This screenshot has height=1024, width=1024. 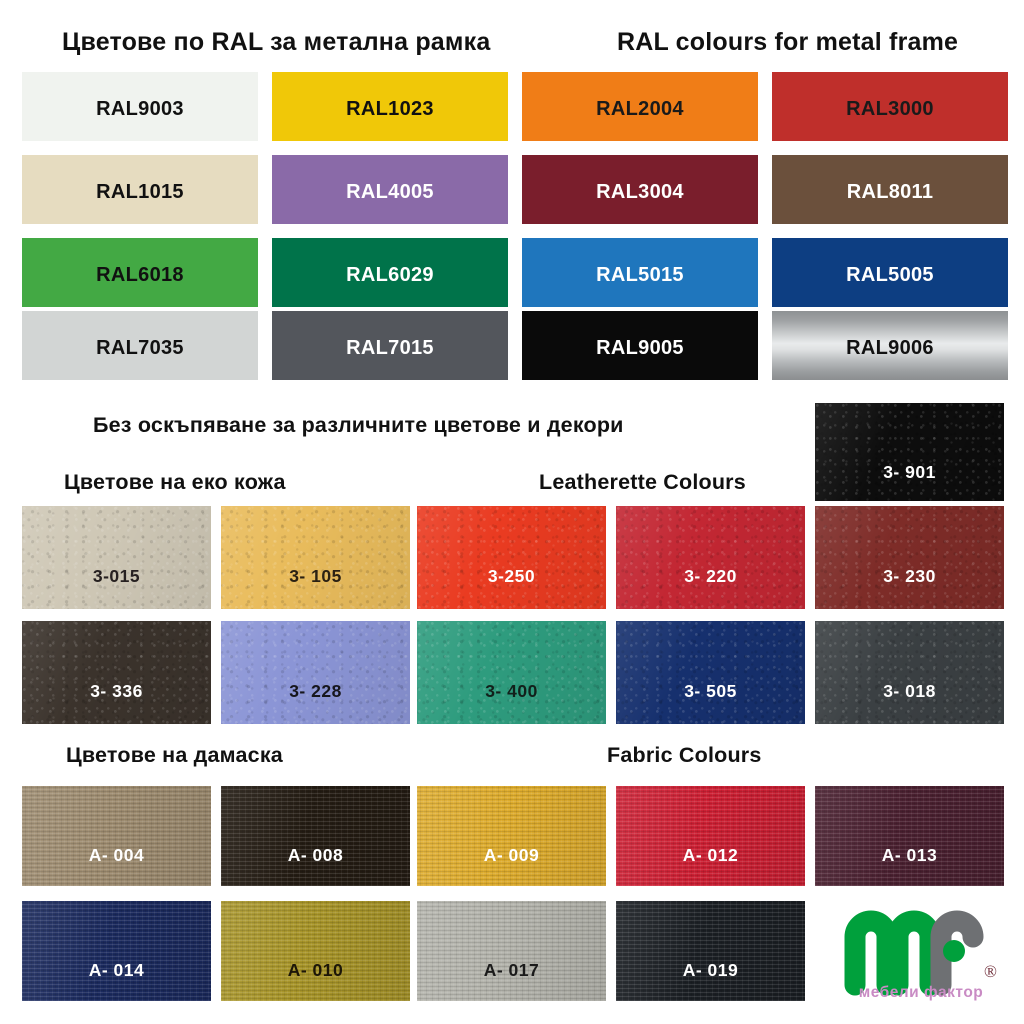 I want to click on ral-swatch: RAL3000, so click(x=890, y=106).